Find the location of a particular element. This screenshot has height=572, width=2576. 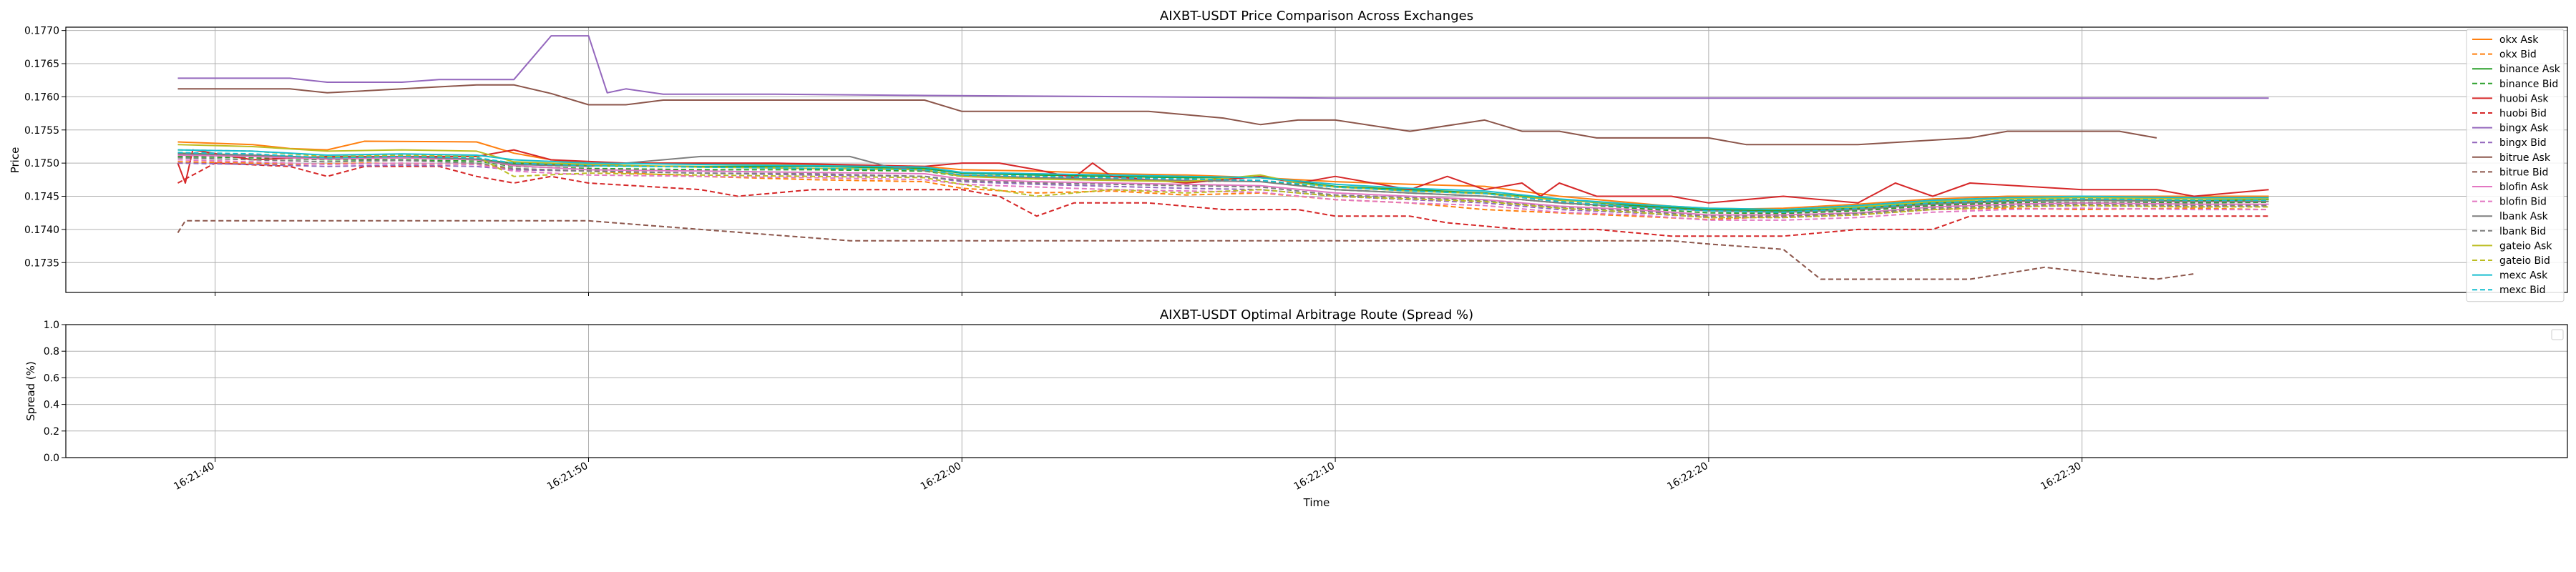

legend-label: bitrue Ask is located at coordinates (2525, 158).